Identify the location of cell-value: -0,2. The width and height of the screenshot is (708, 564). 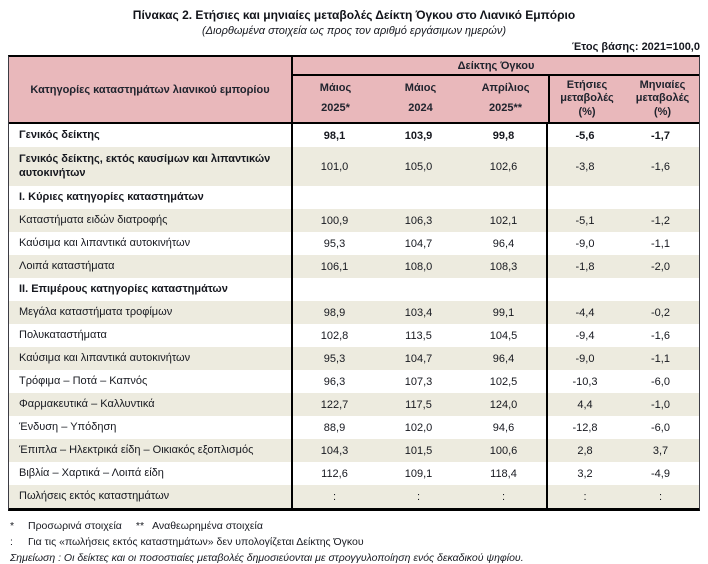
(660, 312).